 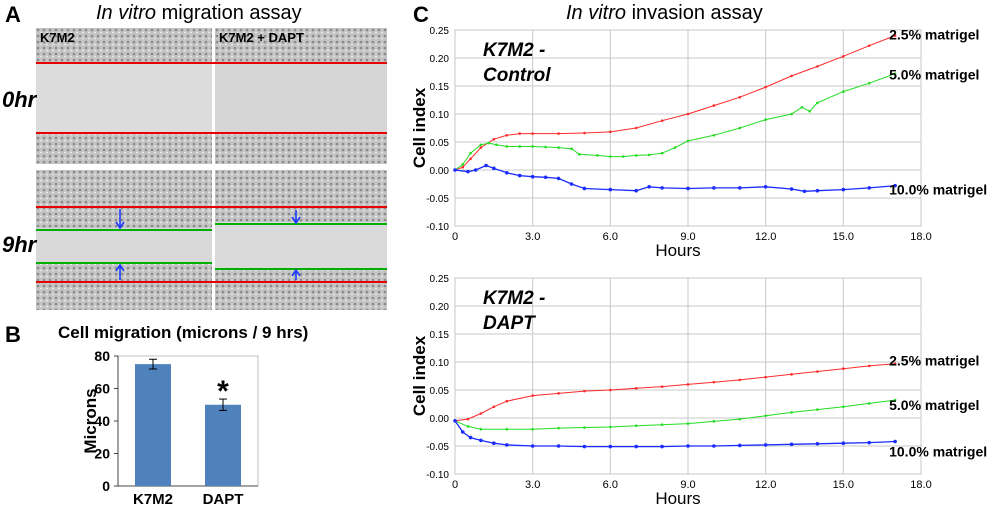 What do you see at coordinates (223, 391) in the screenshot?
I see `significance-asterisk: *` at bounding box center [223, 391].